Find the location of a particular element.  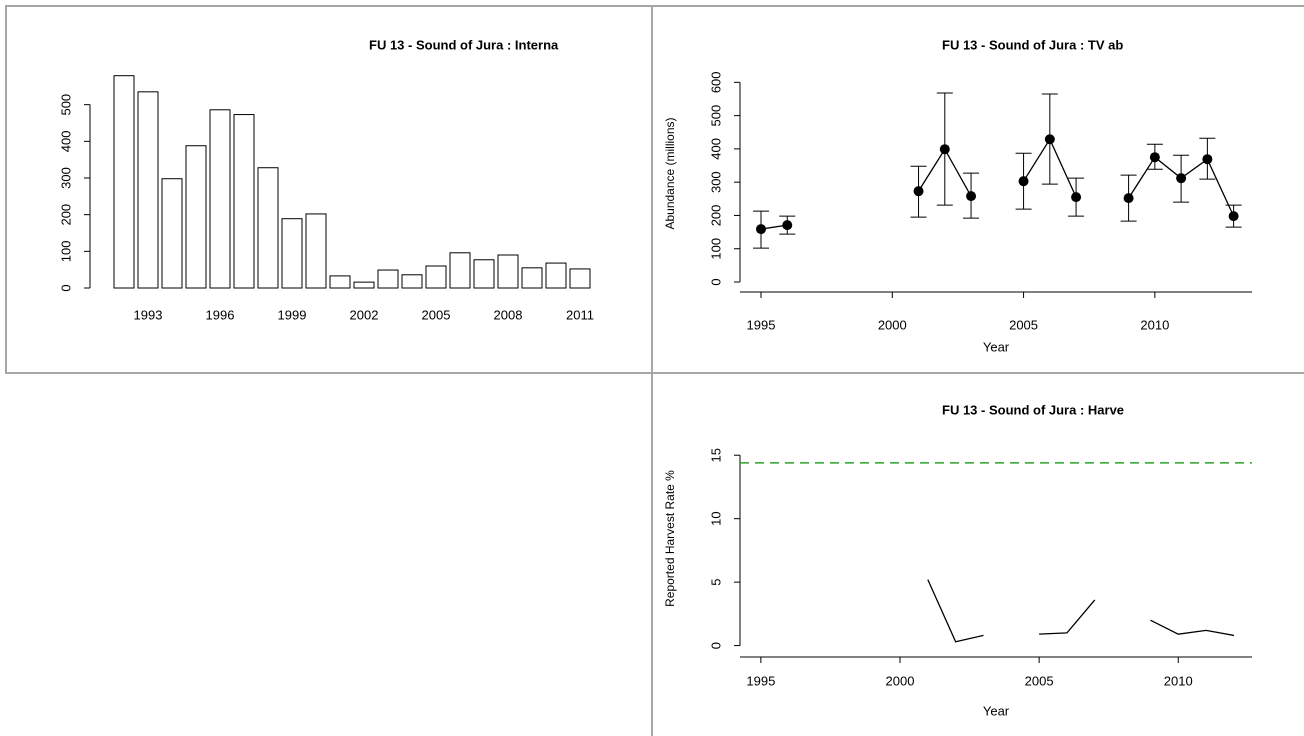

x-tick-label: 1996 is located at coordinates (220, 314).